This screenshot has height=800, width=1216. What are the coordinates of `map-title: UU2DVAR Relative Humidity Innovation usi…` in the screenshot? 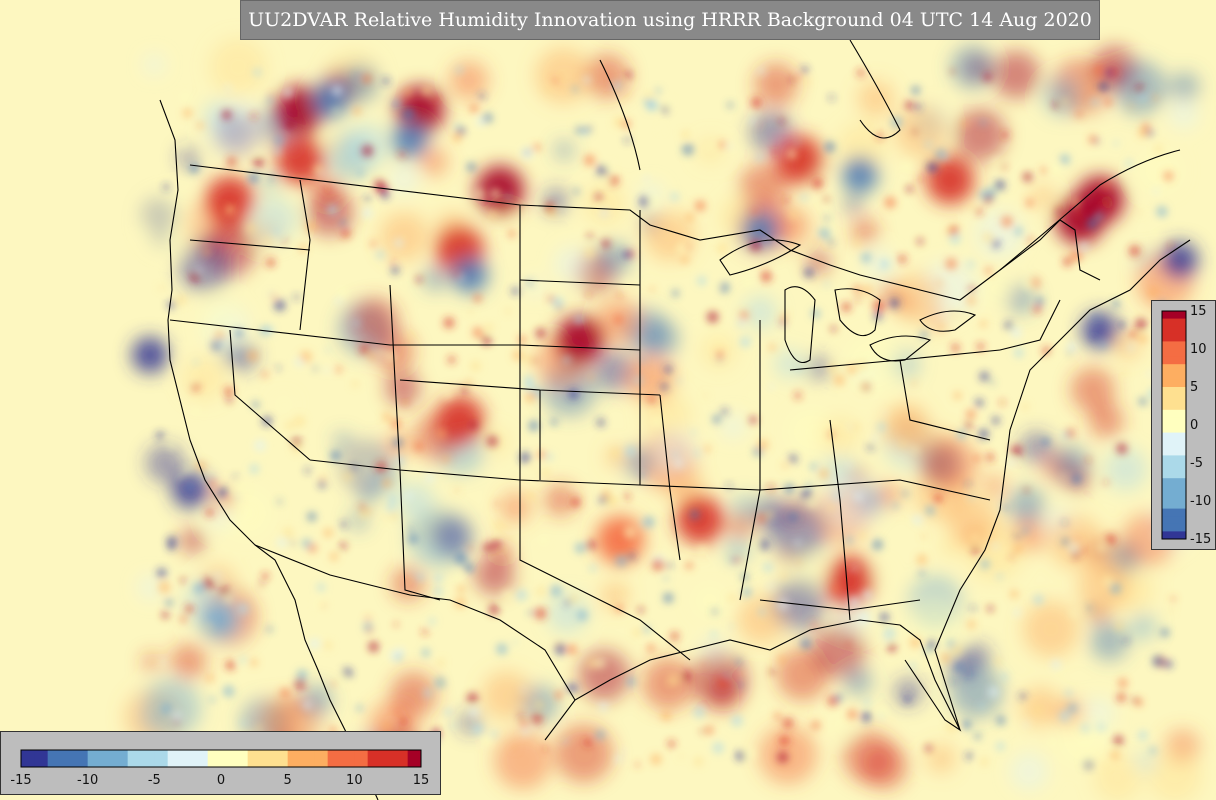 It's located at (670, 20).